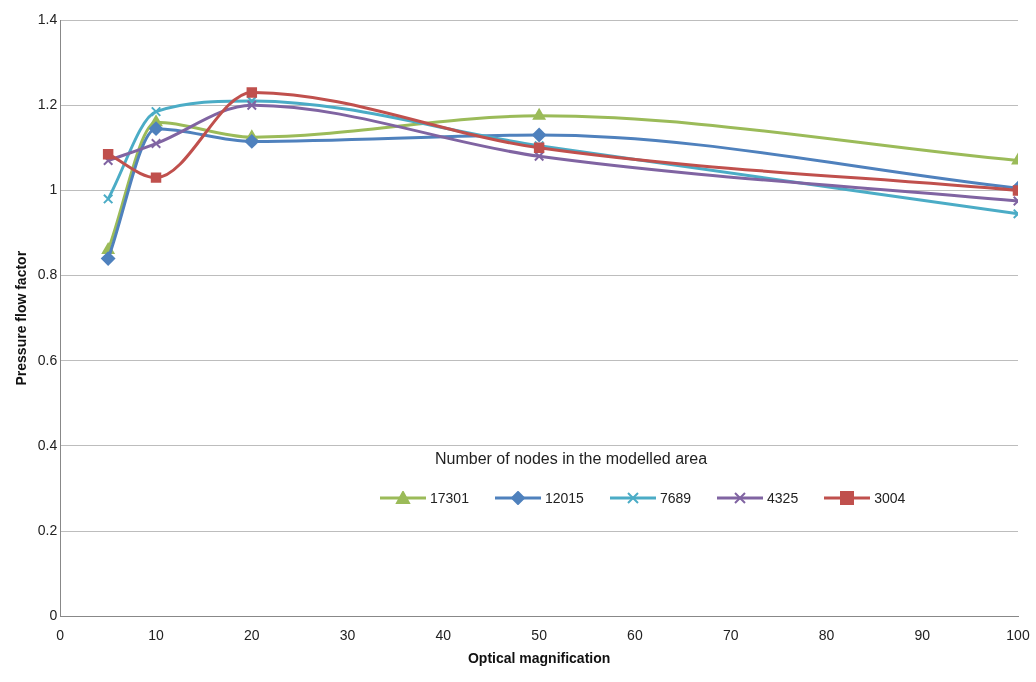  What do you see at coordinates (449, 498) in the screenshot?
I see `legend-label: 17301` at bounding box center [449, 498].